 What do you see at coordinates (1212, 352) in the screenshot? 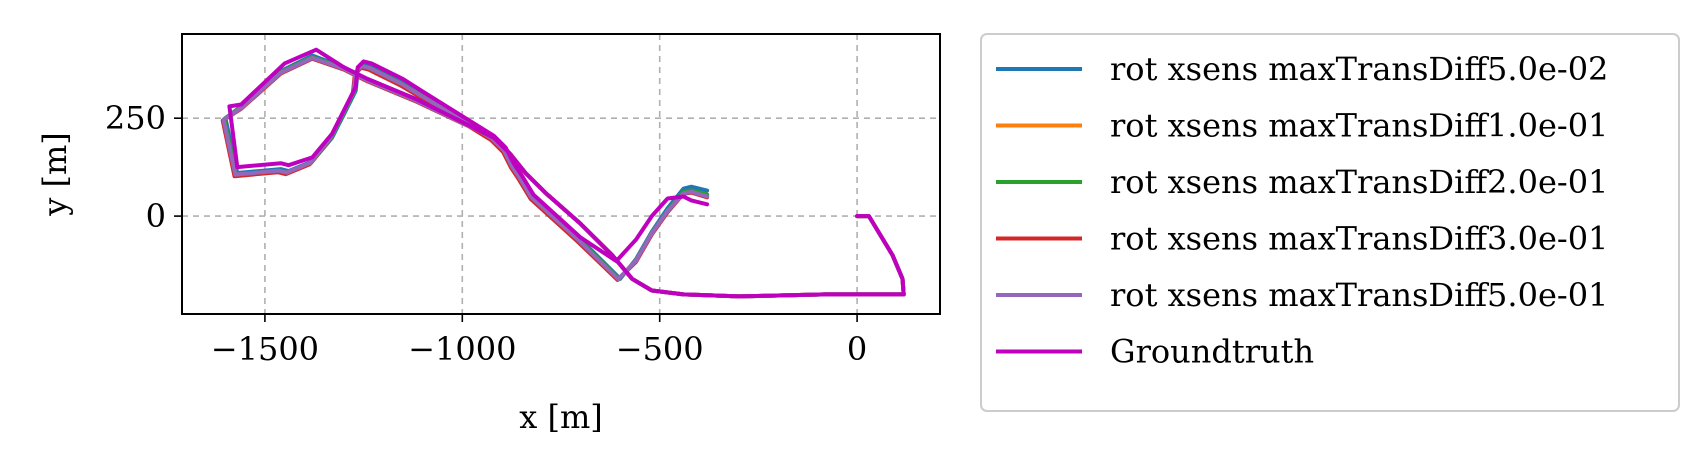
I see `legend-label: Groundtruth` at bounding box center [1212, 352].